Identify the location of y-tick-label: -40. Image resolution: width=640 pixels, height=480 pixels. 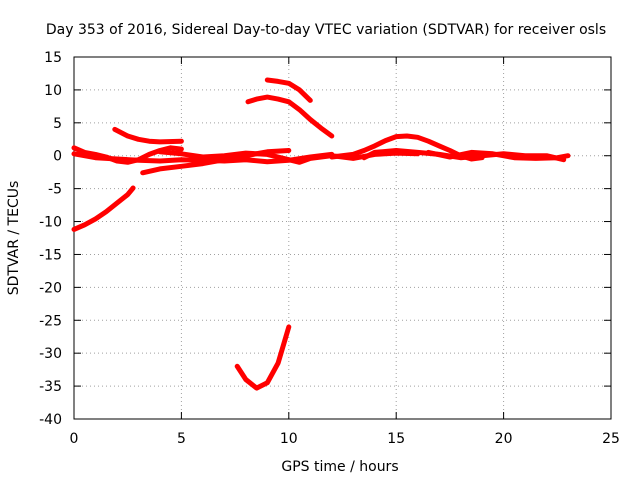
(50, 420).